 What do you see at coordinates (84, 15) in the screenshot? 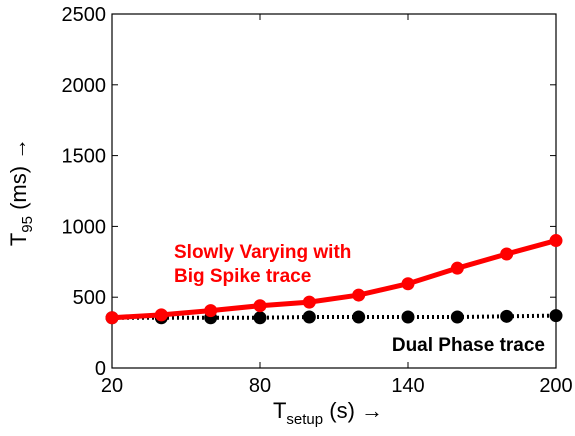
I see `y-tick-label: 2500` at bounding box center [84, 15].